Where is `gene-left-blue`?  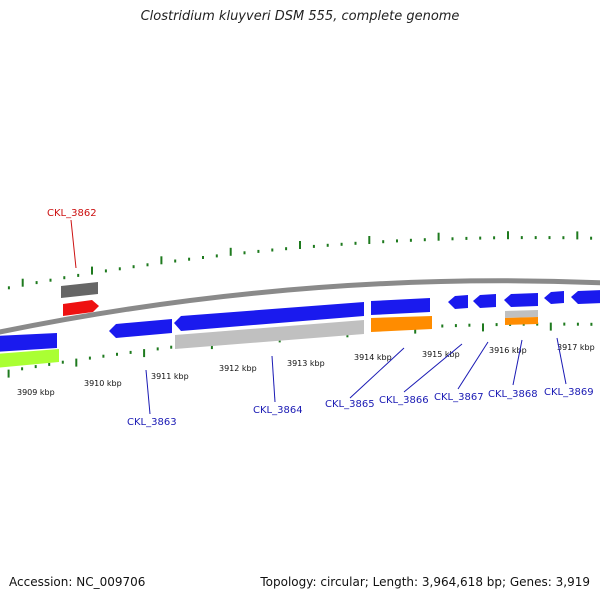 gene-left-blue is located at coordinates (28, 342).